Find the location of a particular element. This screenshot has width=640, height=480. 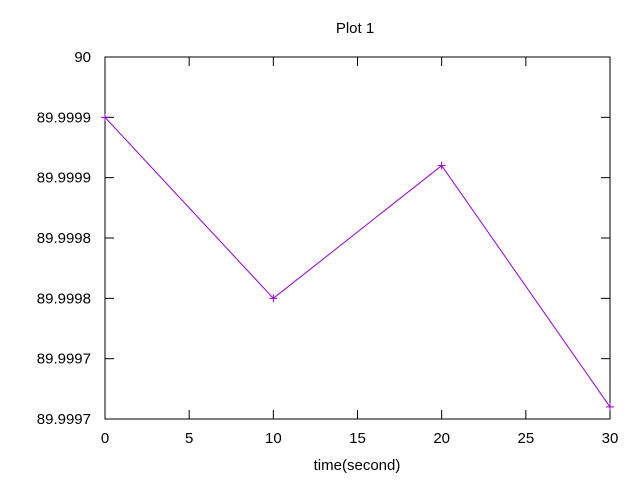

x-axis-label: time(second) is located at coordinates (357, 465).